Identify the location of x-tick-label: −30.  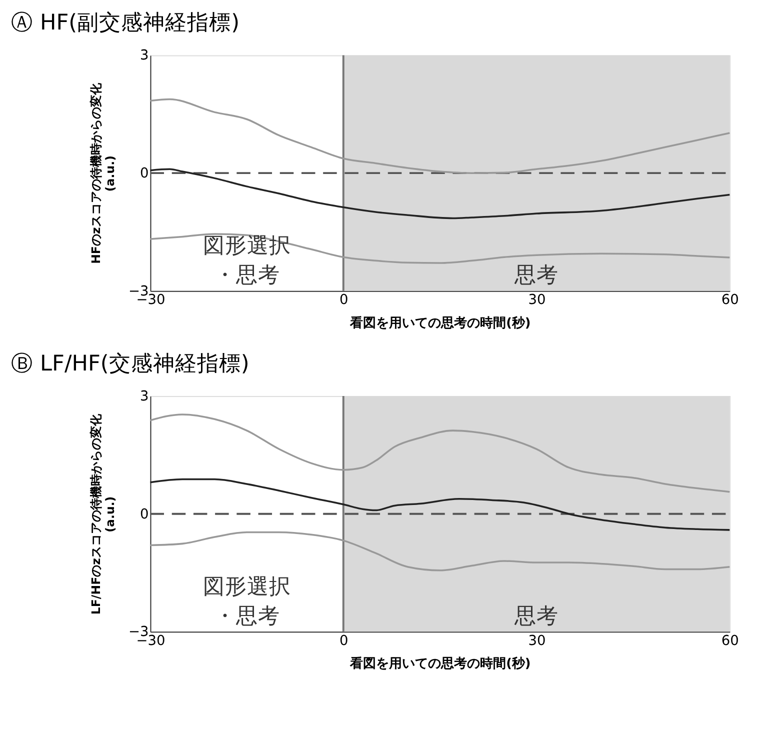
(151, 300).